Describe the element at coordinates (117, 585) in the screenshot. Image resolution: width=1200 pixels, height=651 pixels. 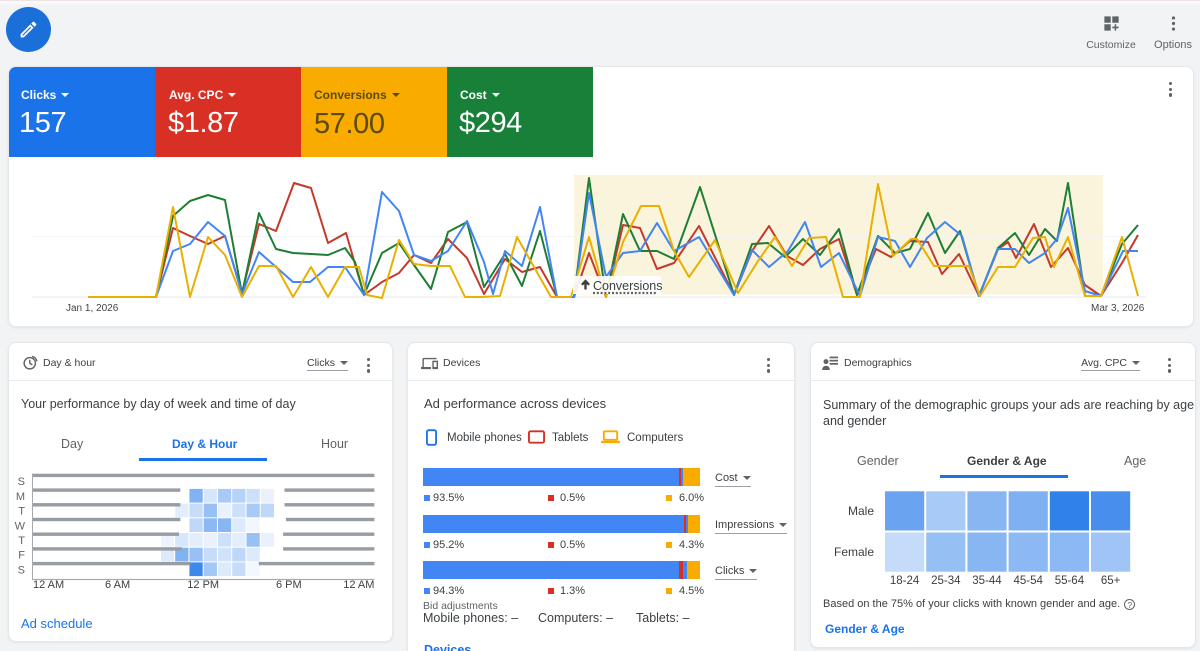
I see `svg-text: 6 AM` at that location.